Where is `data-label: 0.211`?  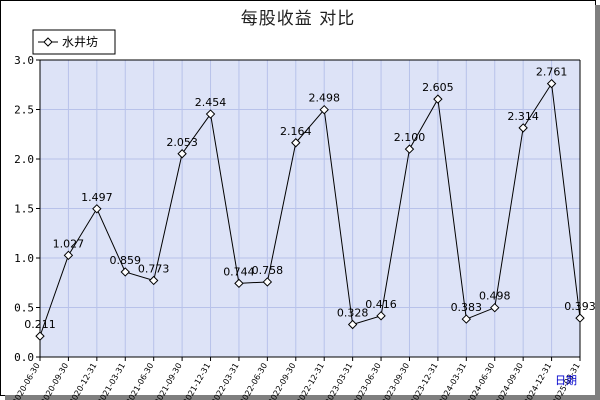 data-label: 0.211 is located at coordinates (40, 324).